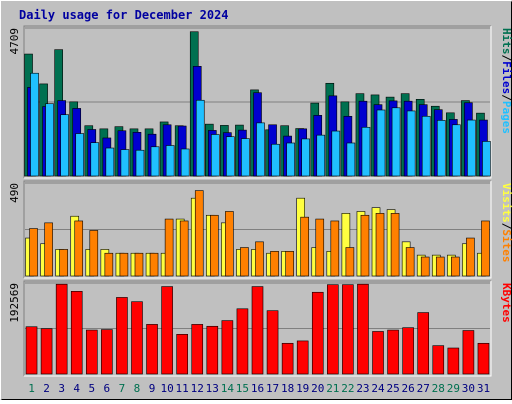 The width and height of the screenshot is (512, 404). I want to click on x-tick-label-12: 12, so click(197, 388).